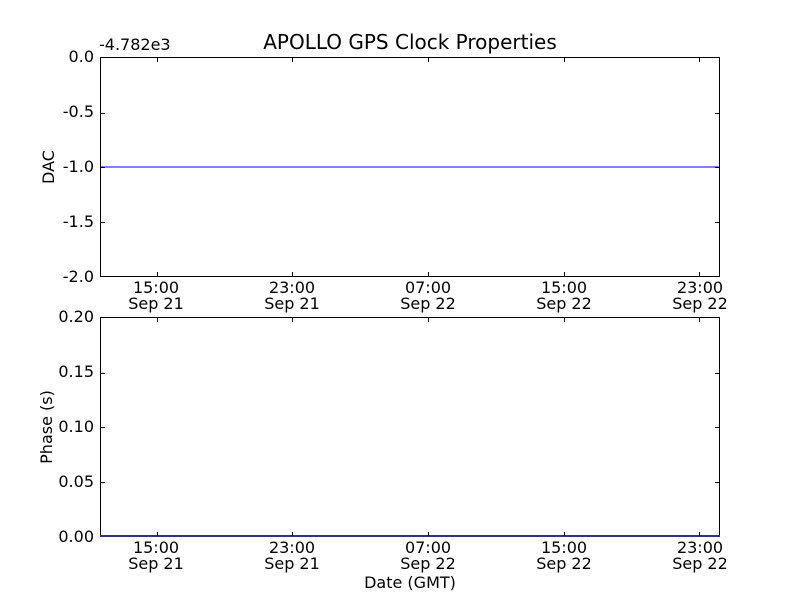 This screenshot has width=800, height=600. I want to click on y-tick-label: 0.10, so click(76, 426).